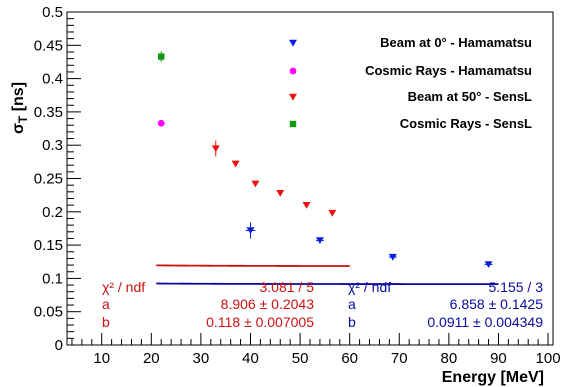  I want to click on fit-1-param-value: 3.081 / 5, so click(287, 287).